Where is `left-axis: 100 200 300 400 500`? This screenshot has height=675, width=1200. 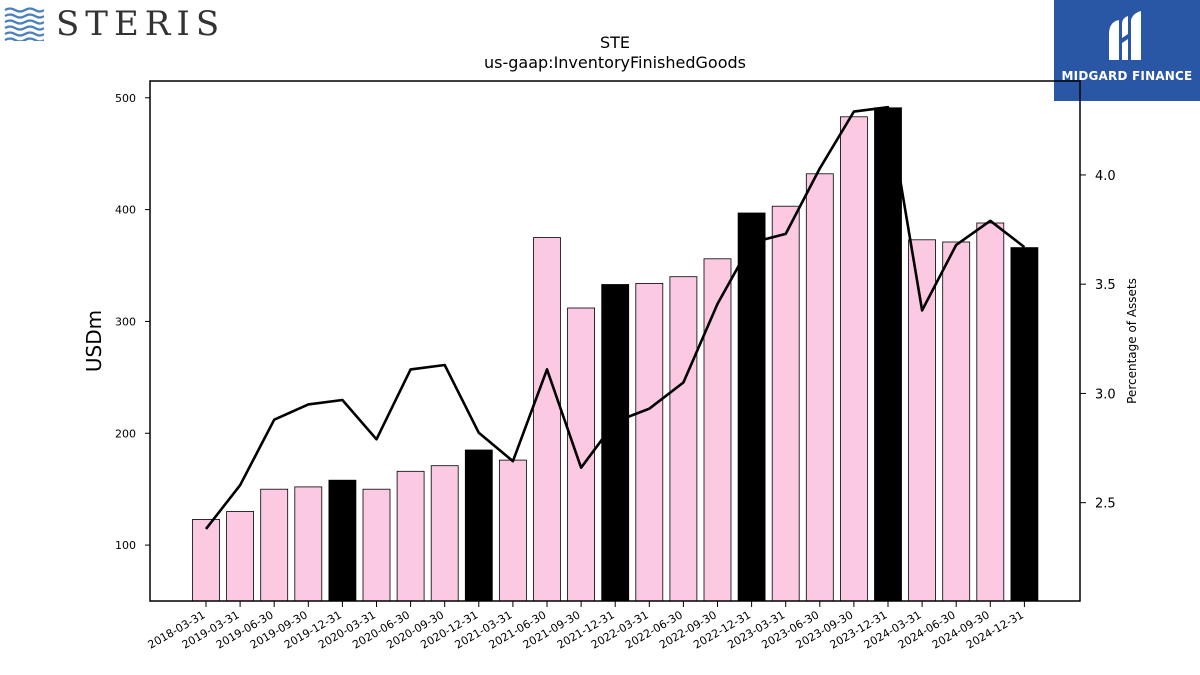 left-axis: 100 200 300 400 500 is located at coordinates (132, 322).